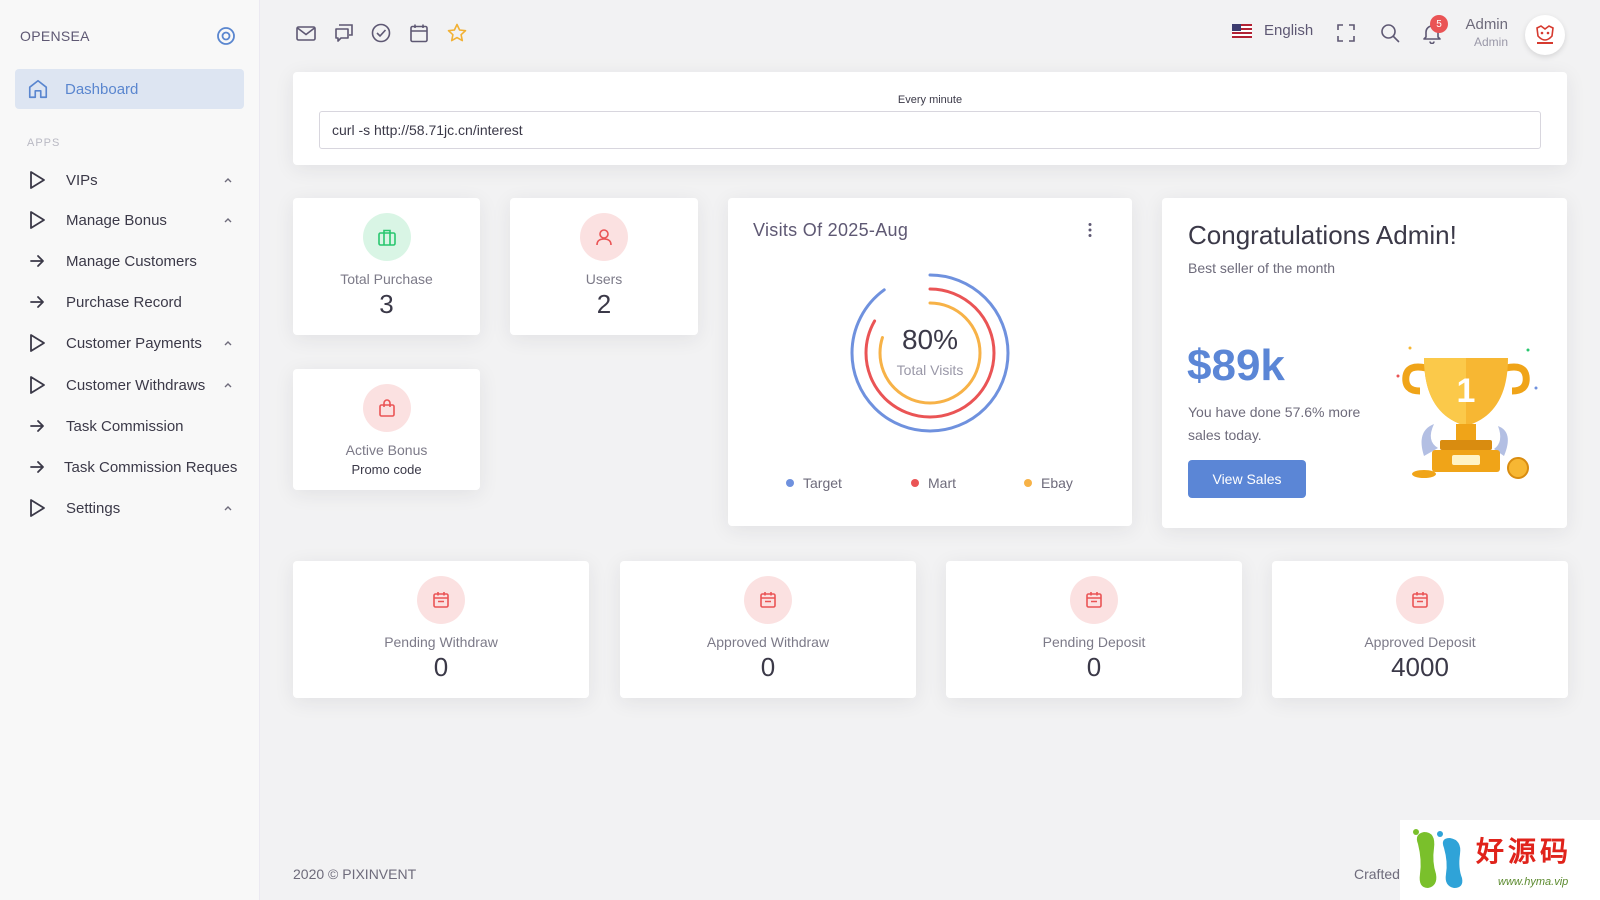 This screenshot has height=900, width=1600. What do you see at coordinates (1322, 235) in the screenshot?
I see `congrats-title: Congratulations Admin!` at bounding box center [1322, 235].